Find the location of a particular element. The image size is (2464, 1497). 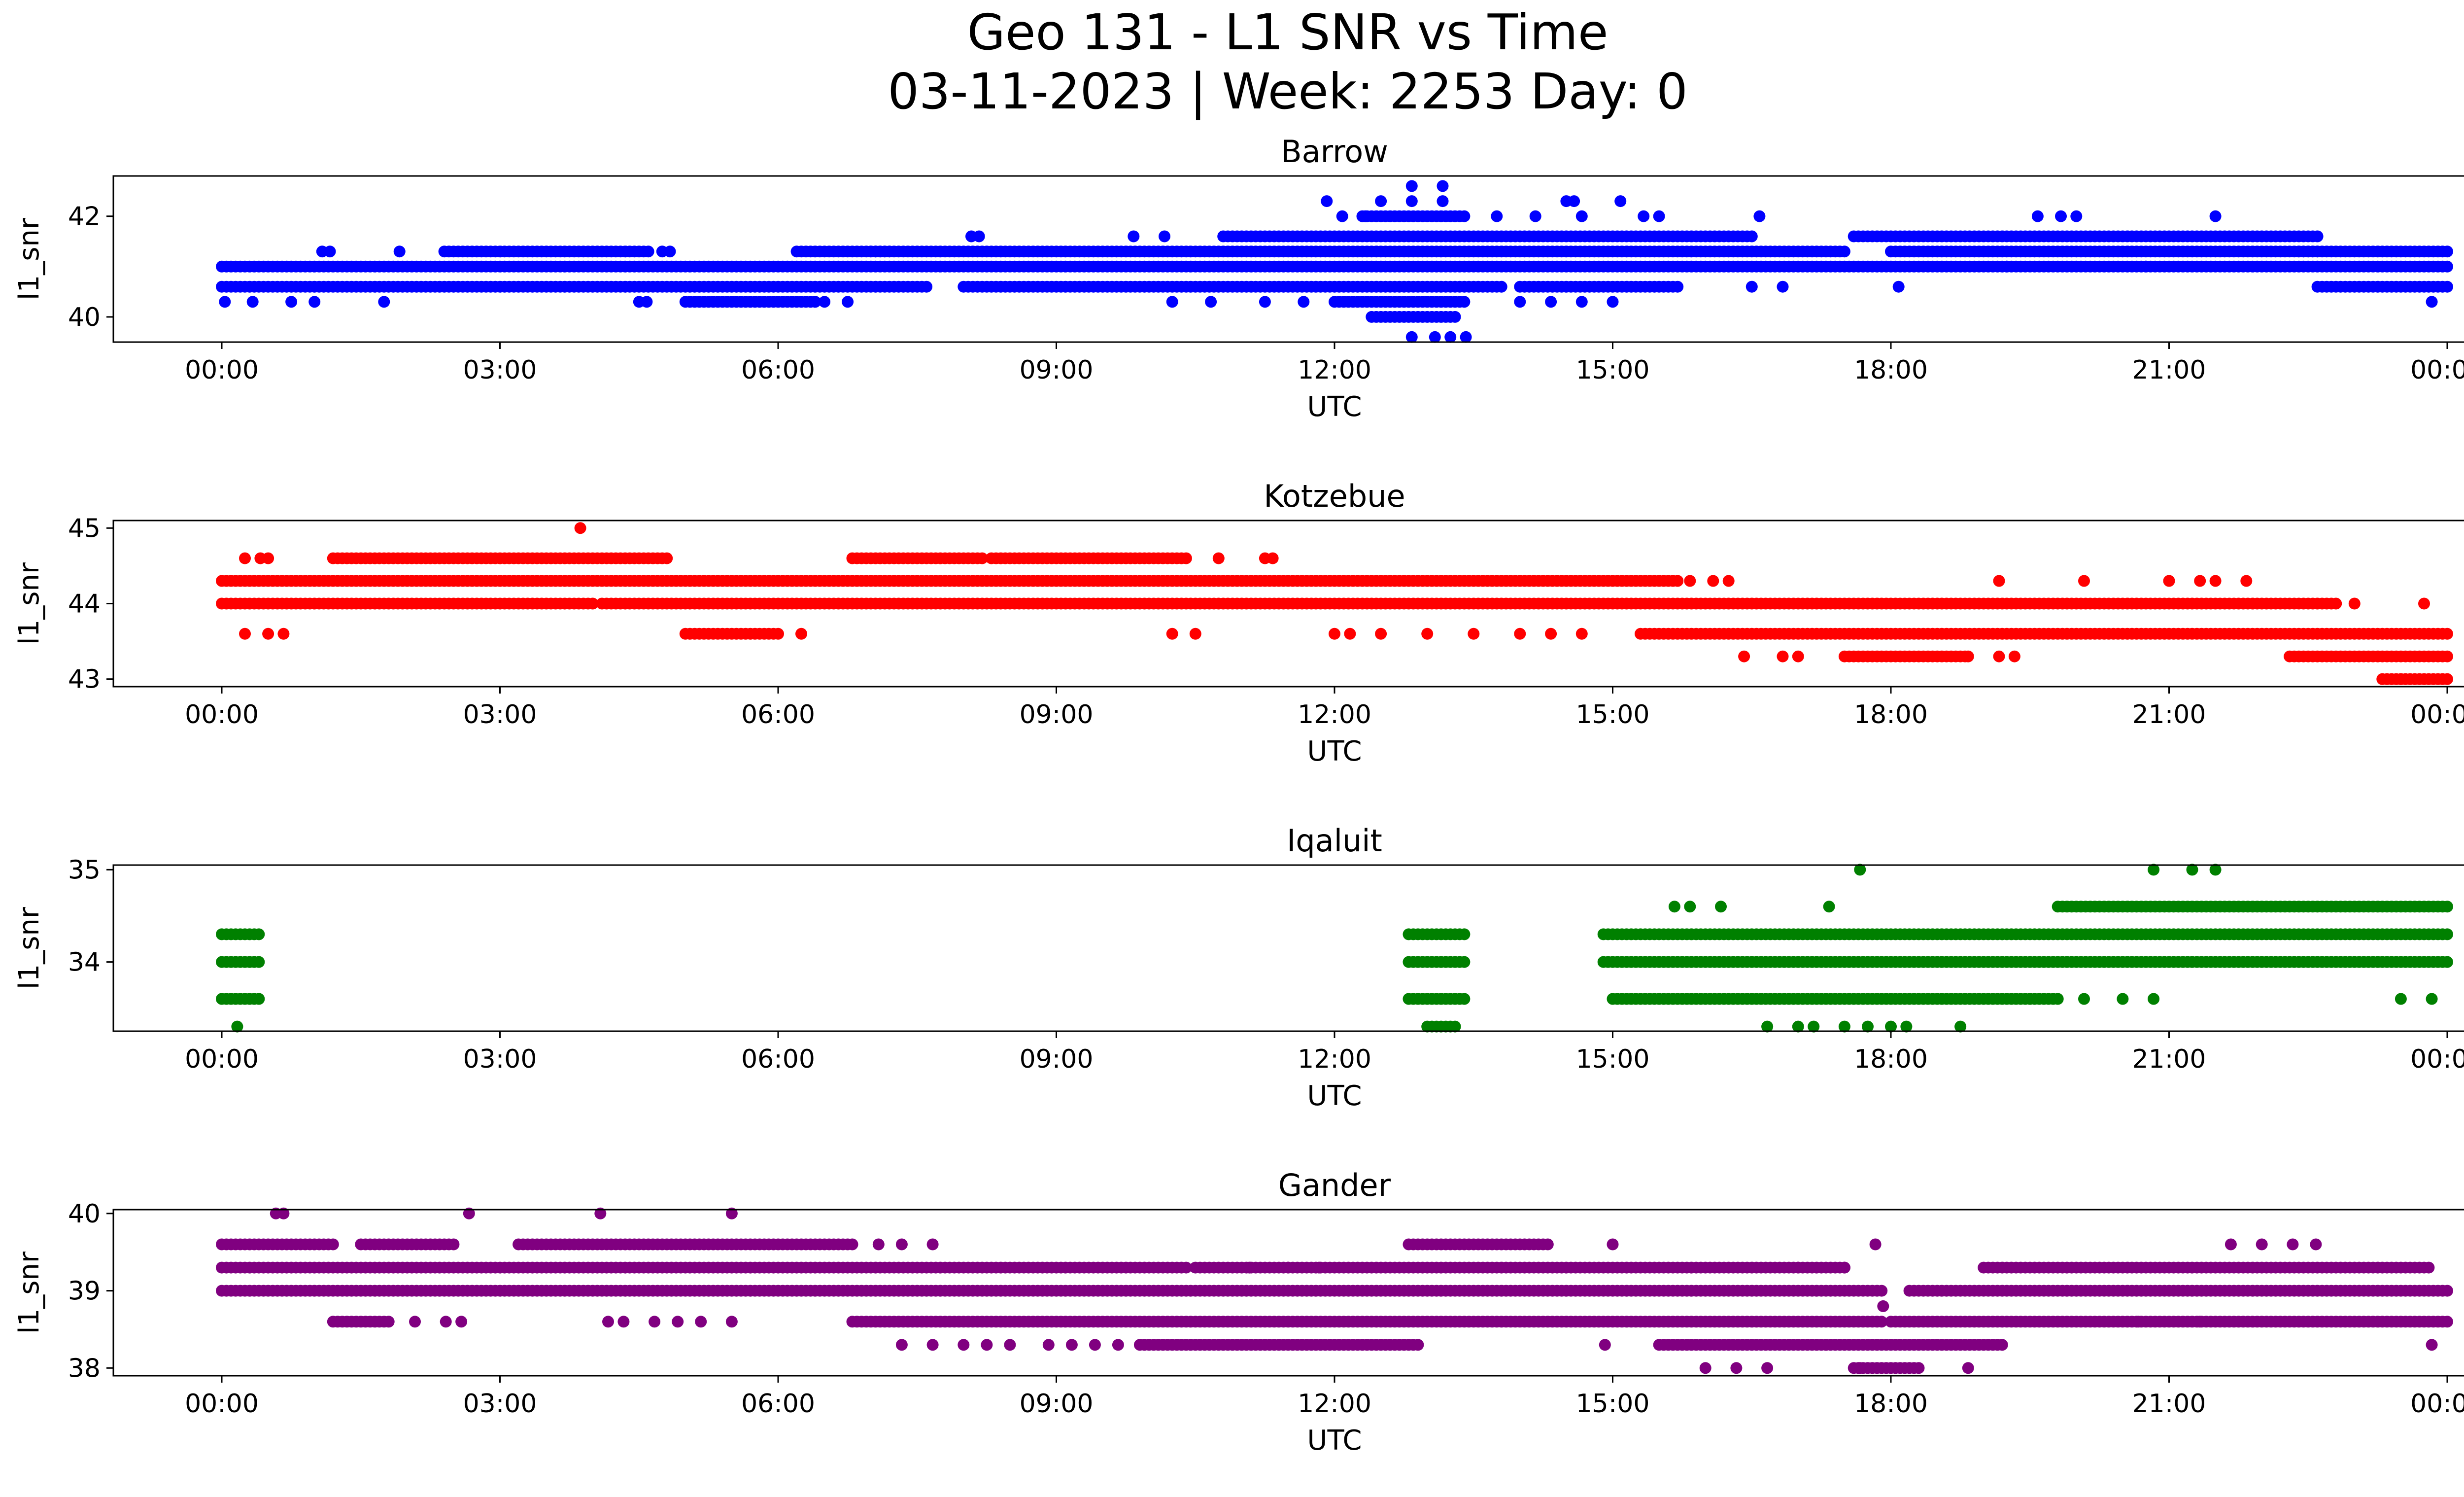

subplot-title: Gander is located at coordinates (1334, 1185).